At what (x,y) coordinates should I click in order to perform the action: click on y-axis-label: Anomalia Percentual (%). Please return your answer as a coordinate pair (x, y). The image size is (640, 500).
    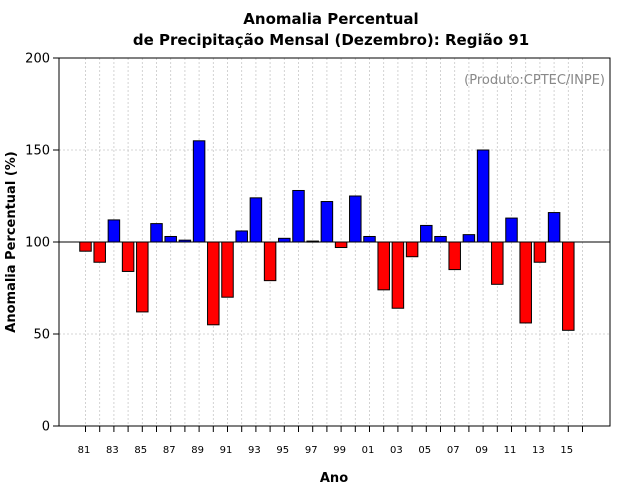
    Looking at the image, I should click on (11, 241).